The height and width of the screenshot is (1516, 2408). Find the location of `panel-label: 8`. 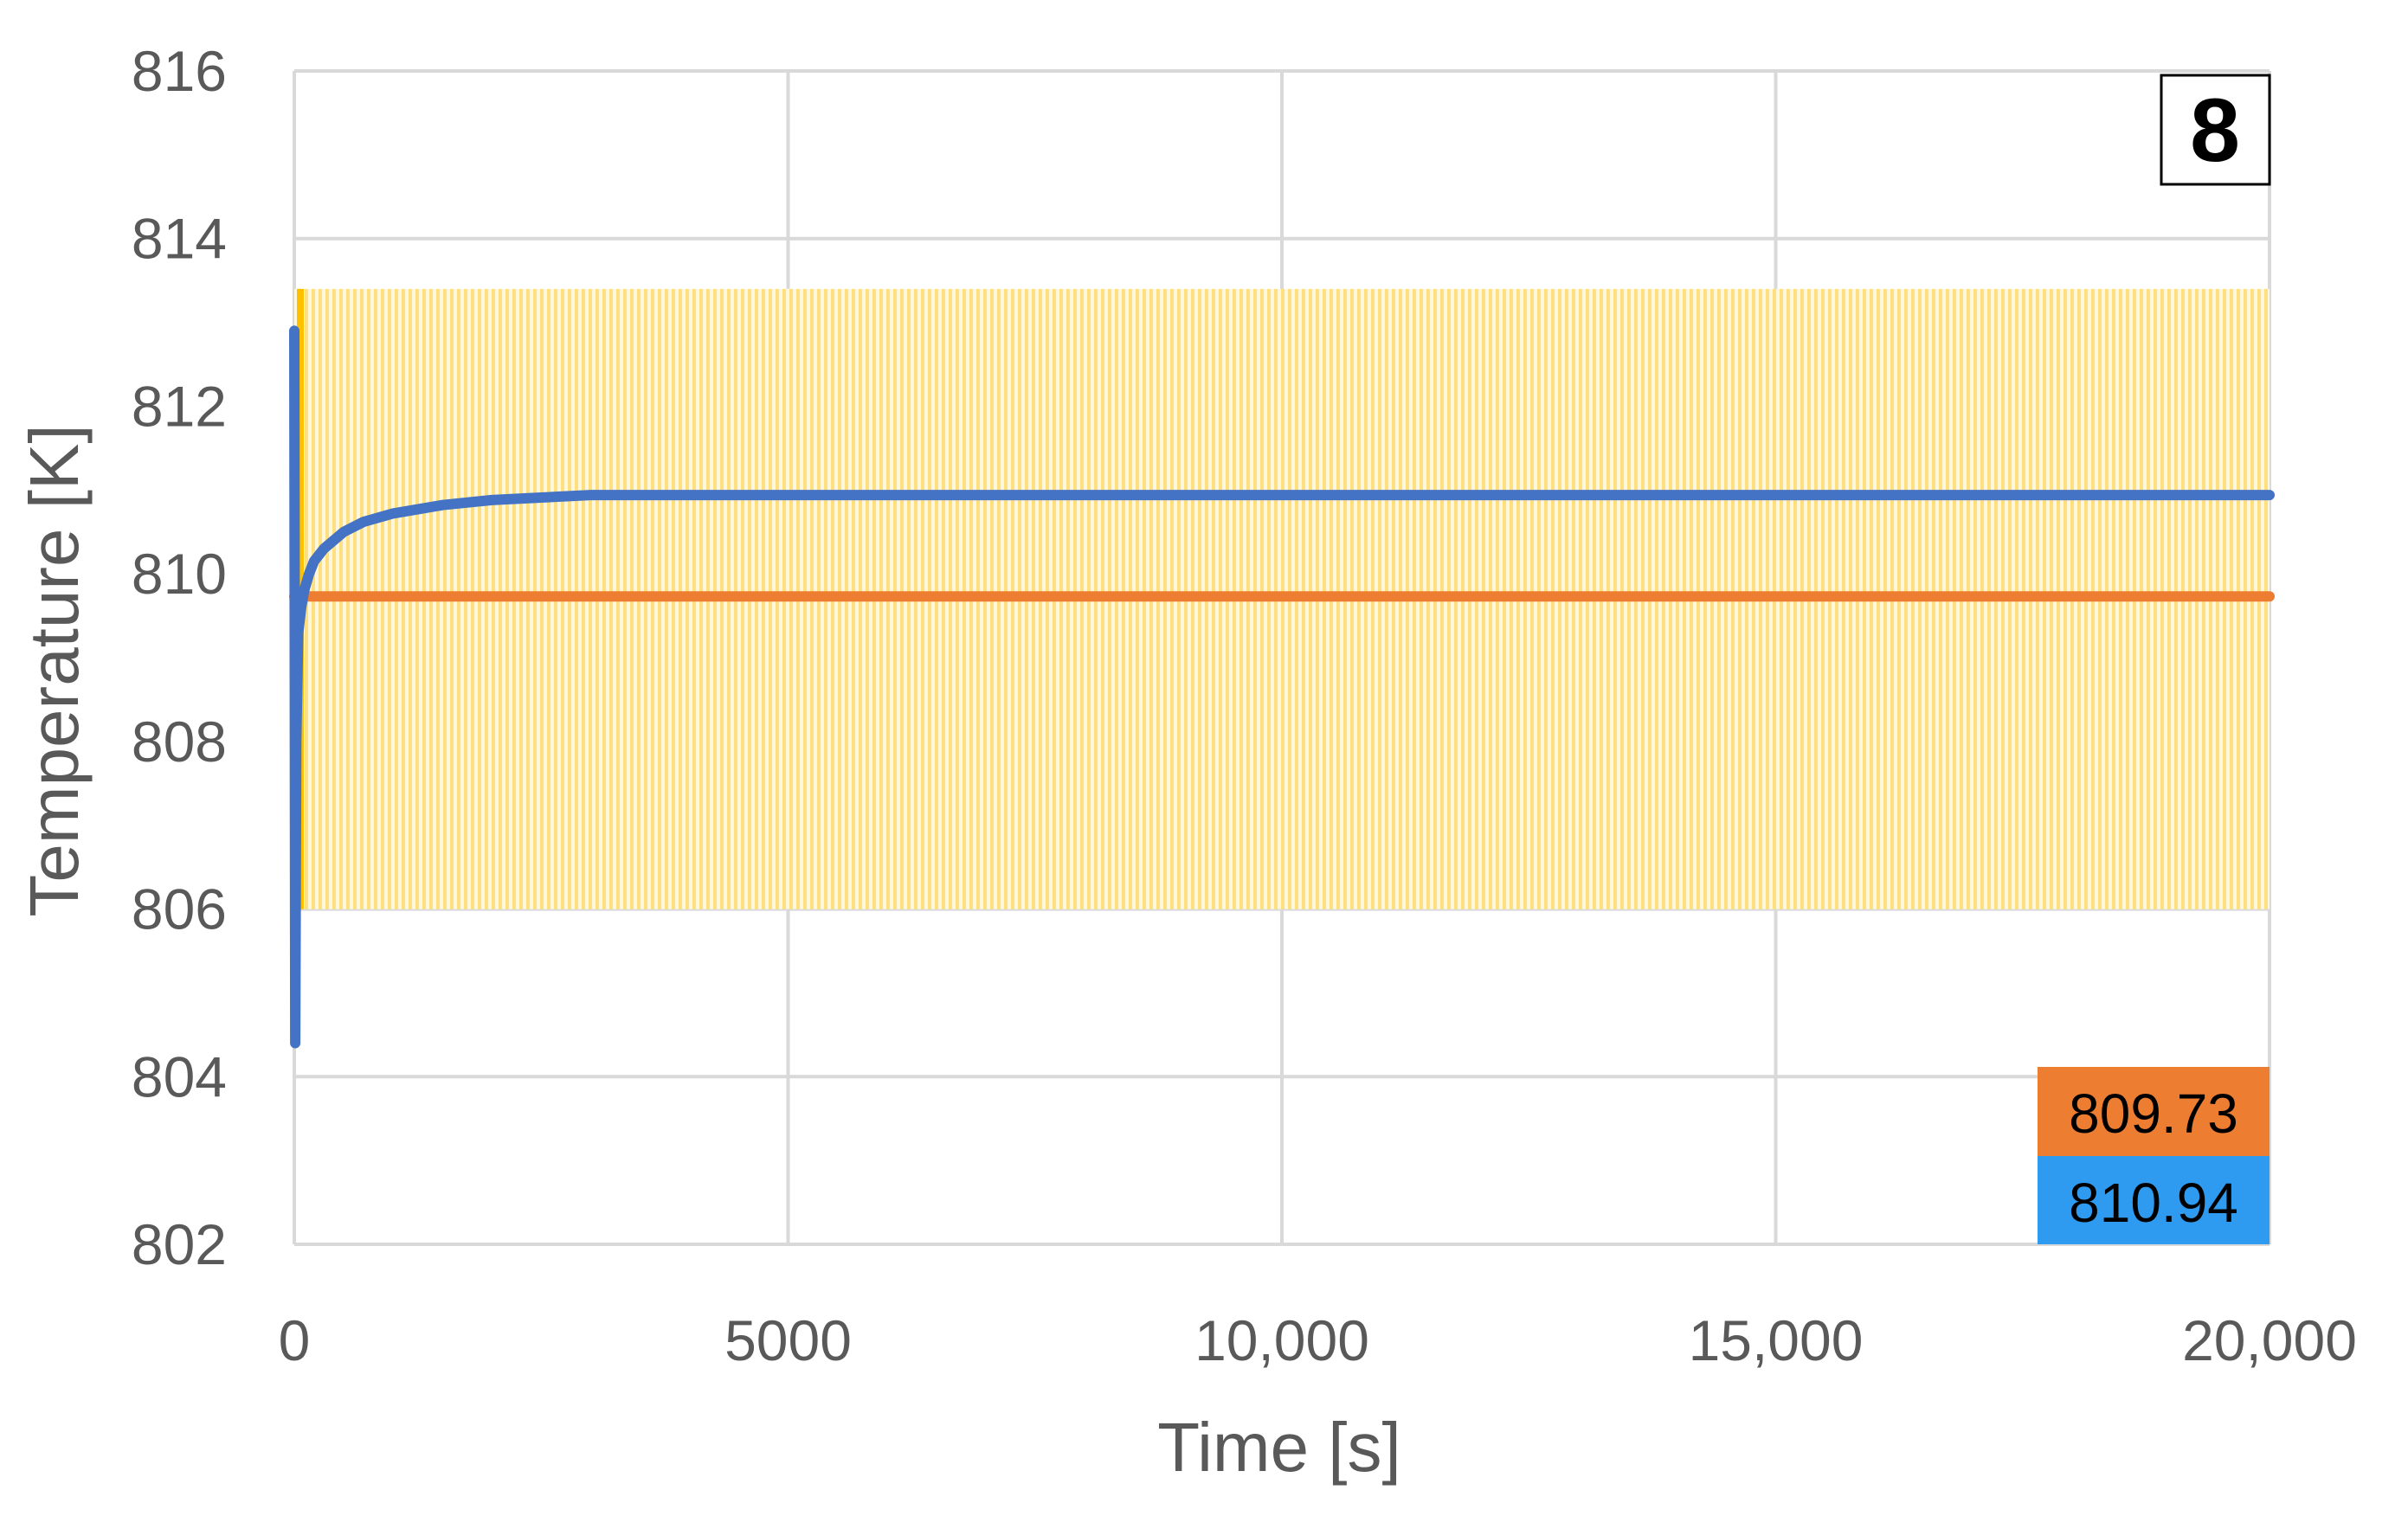

panel-label: 8 is located at coordinates (2215, 130).